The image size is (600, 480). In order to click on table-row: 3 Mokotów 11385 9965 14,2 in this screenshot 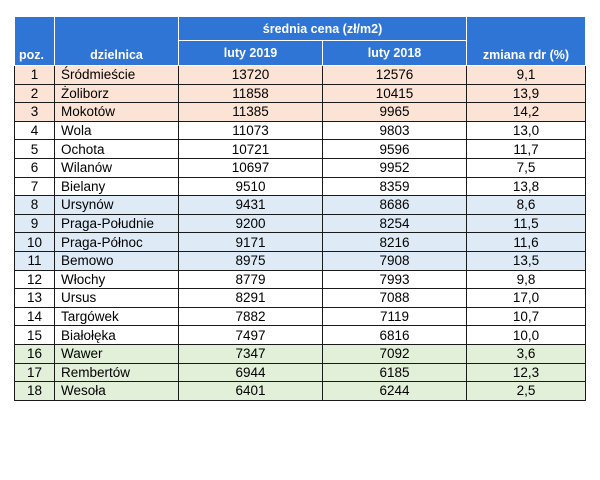, I will do `click(300, 112)`.